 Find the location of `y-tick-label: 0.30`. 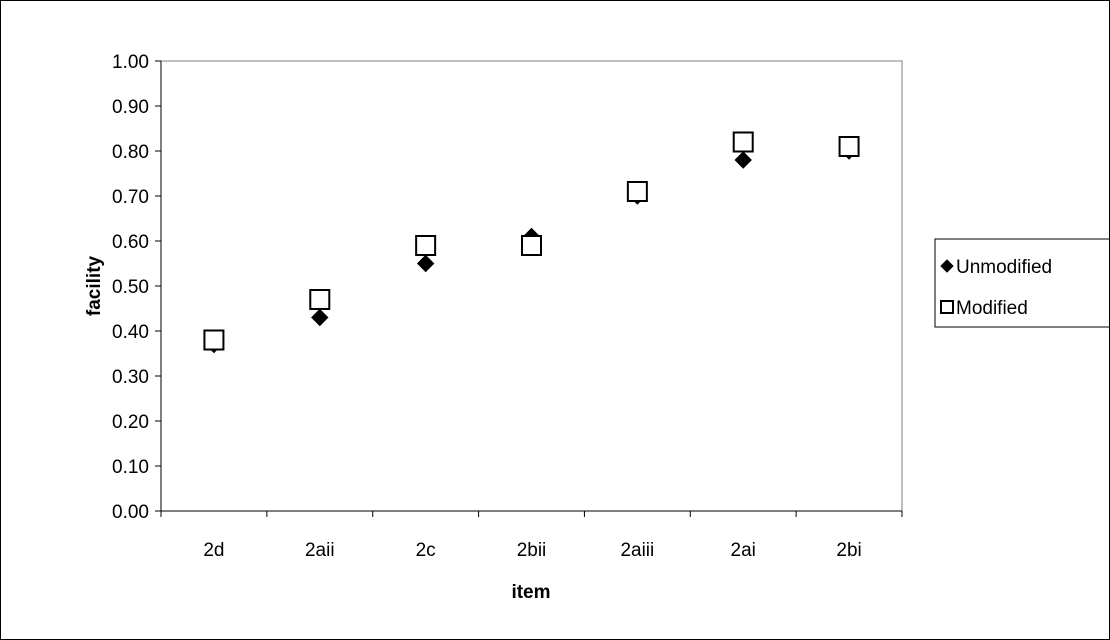

y-tick-label: 0.30 is located at coordinates (130, 377).